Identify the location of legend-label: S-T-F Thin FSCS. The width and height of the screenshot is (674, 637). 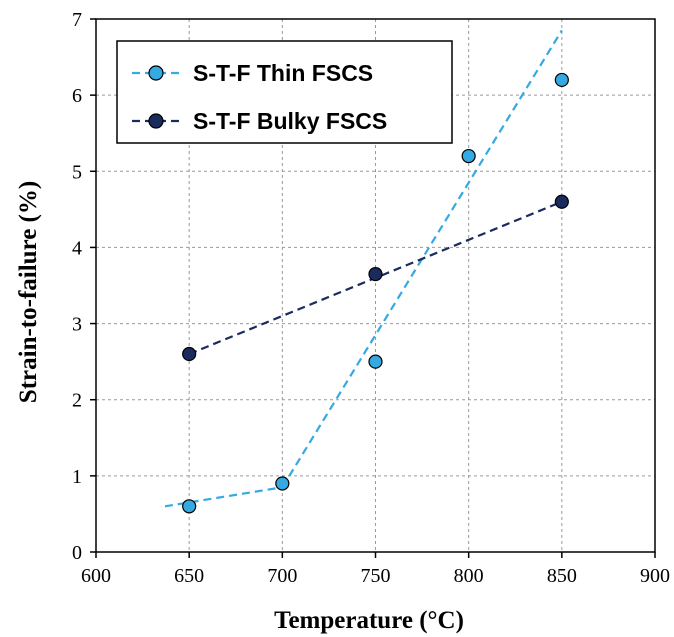
(283, 73).